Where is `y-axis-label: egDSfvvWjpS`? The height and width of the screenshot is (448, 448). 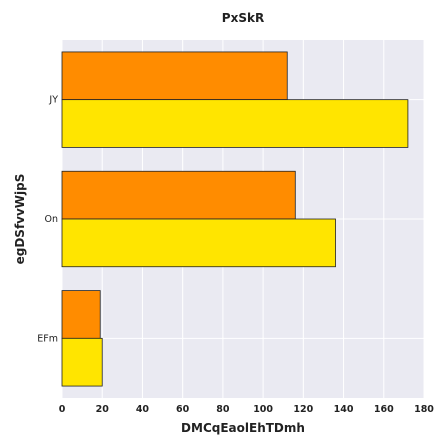 y-axis-label: egDSfvvWjpS is located at coordinates (20, 219).